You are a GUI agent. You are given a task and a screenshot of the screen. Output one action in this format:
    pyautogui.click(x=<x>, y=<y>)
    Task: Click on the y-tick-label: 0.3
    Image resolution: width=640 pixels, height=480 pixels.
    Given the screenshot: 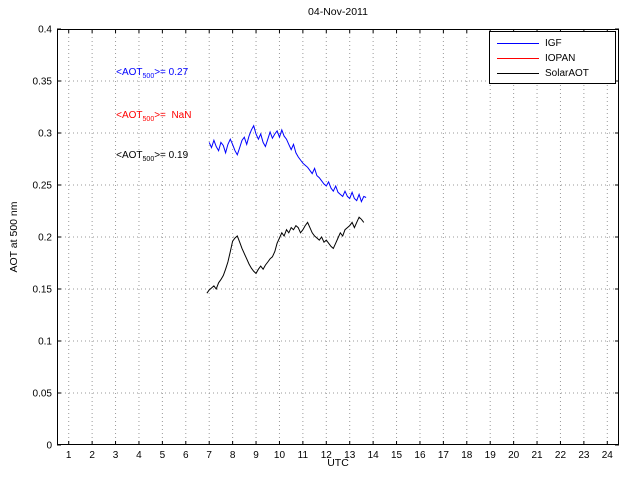 What is the action you would take?
    pyautogui.click(x=45, y=134)
    